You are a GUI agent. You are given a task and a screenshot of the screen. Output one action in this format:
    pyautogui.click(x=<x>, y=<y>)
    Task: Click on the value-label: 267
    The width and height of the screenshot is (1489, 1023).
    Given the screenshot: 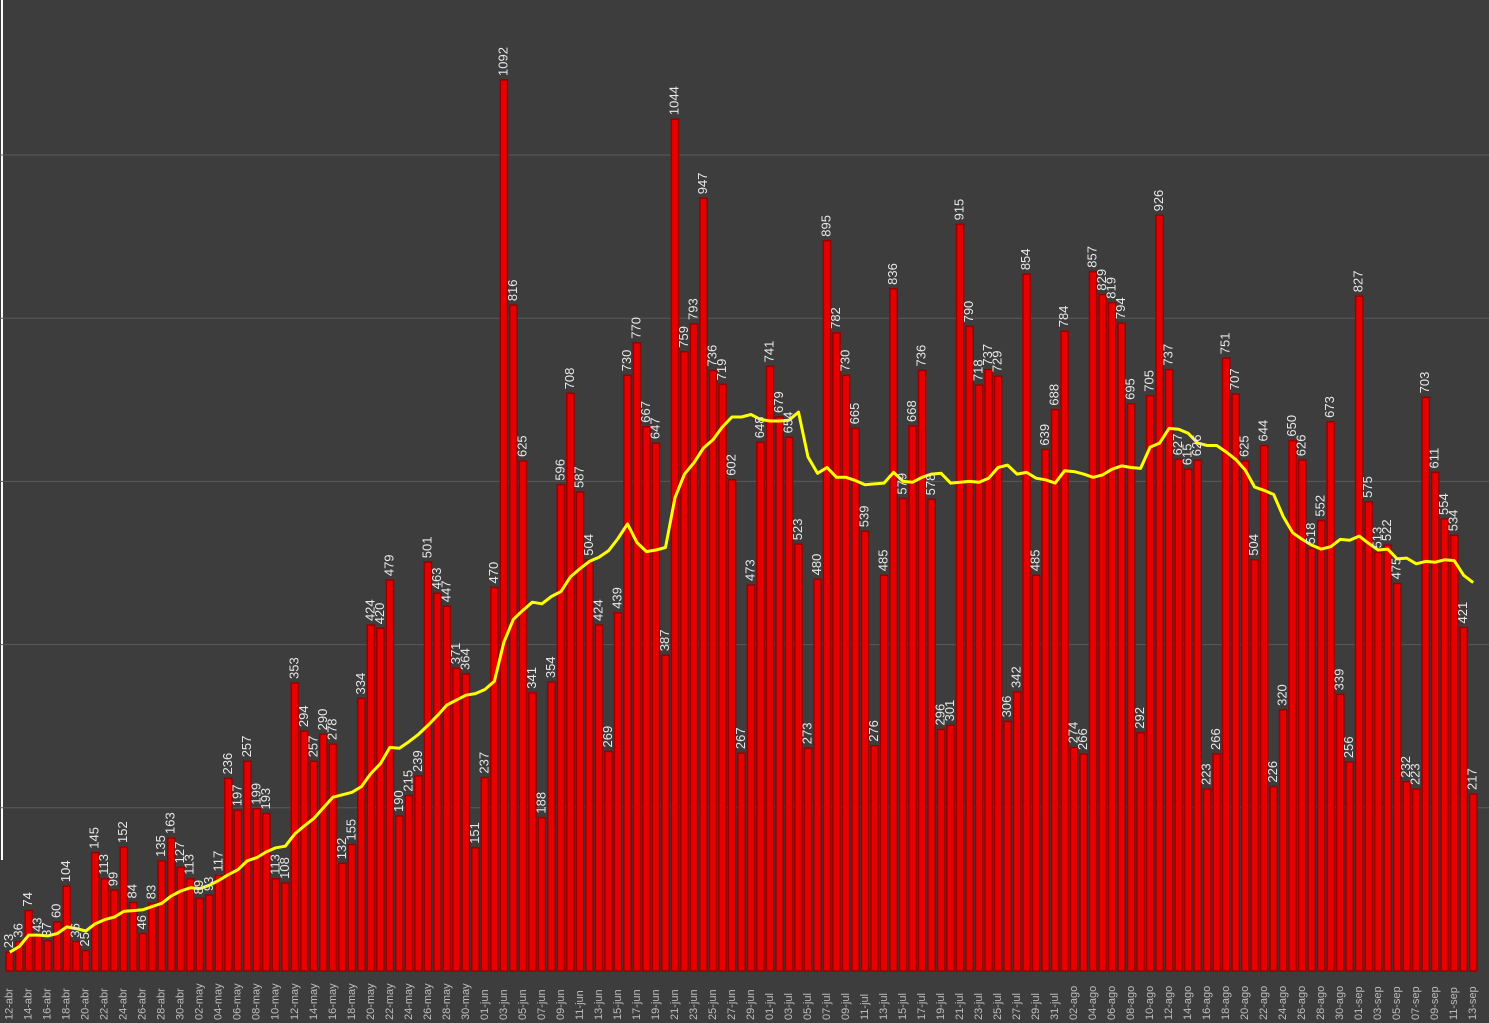 What is the action you would take?
    pyautogui.click(x=740, y=738)
    